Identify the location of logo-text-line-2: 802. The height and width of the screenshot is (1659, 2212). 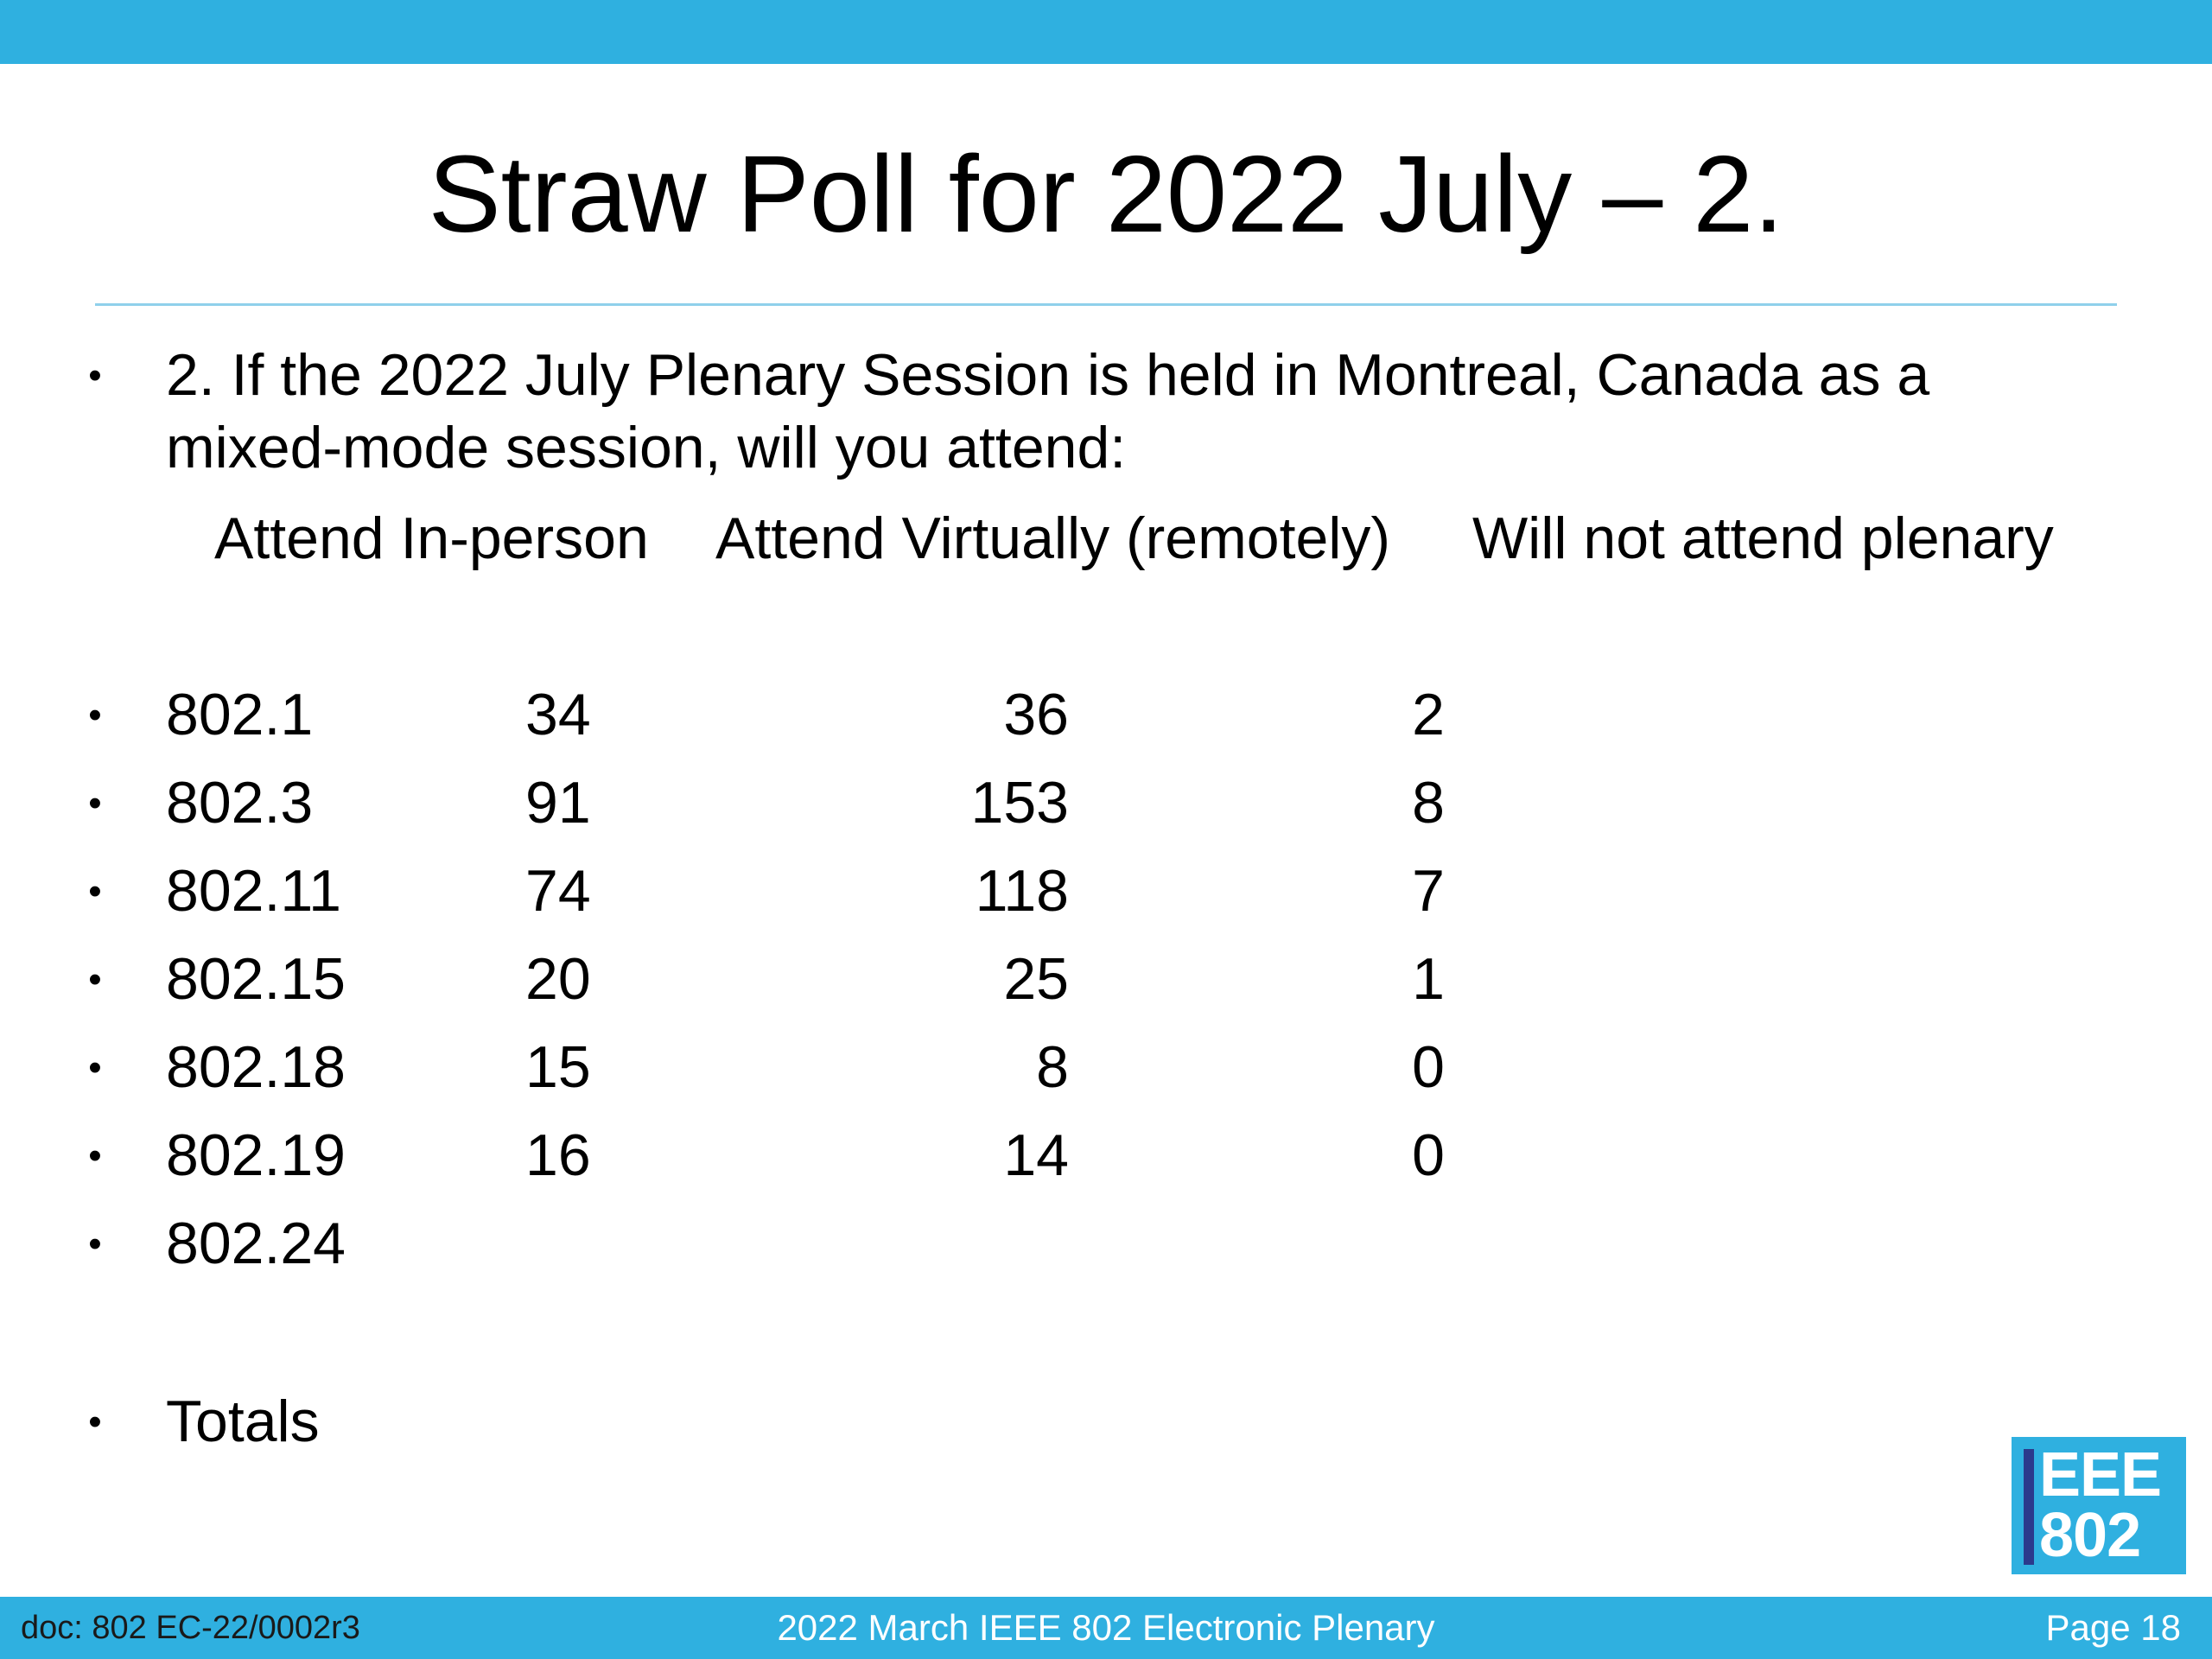
(2090, 1535).